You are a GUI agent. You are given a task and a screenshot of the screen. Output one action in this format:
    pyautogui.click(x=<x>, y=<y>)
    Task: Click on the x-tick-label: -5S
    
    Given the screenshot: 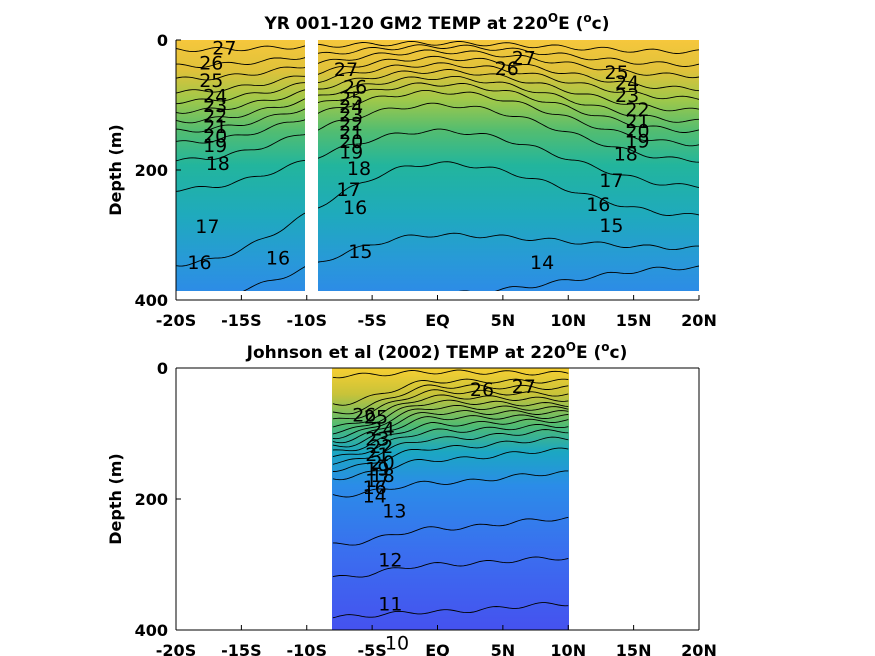 What is the action you would take?
    pyautogui.click(x=371, y=320)
    